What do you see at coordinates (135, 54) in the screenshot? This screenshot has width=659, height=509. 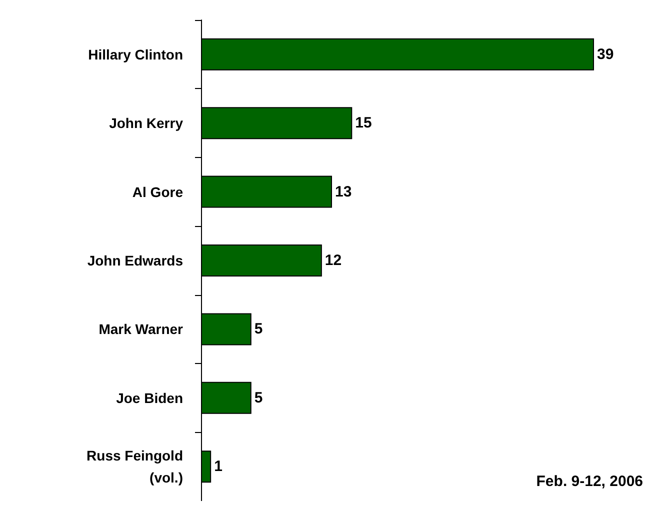 I see `y-tick-label: Hillary Clinton` at bounding box center [135, 54].